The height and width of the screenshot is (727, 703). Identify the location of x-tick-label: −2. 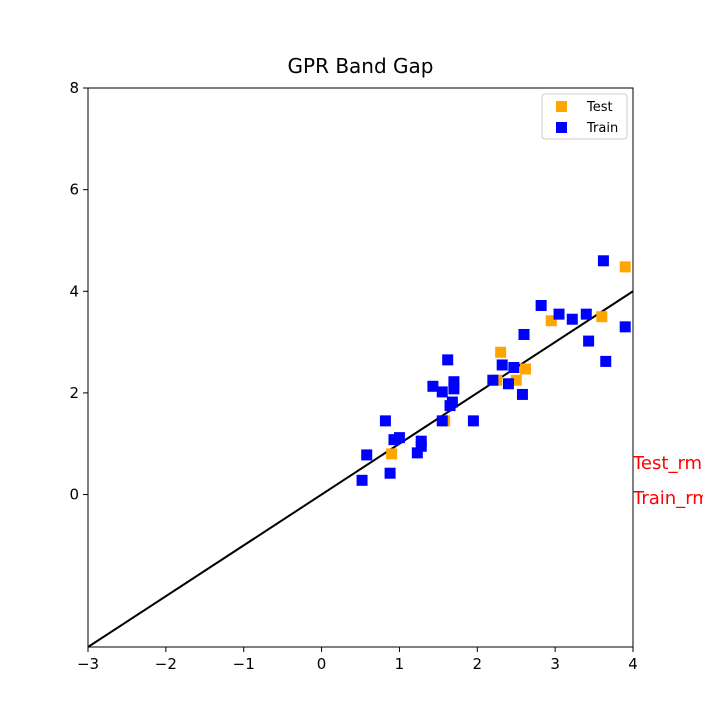
(166, 664).